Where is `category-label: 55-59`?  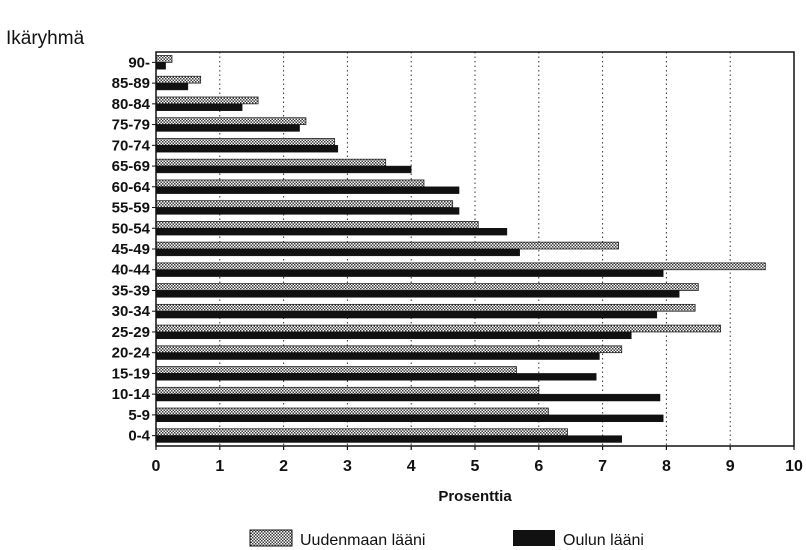
category-label: 55-59 is located at coordinates (131, 208).